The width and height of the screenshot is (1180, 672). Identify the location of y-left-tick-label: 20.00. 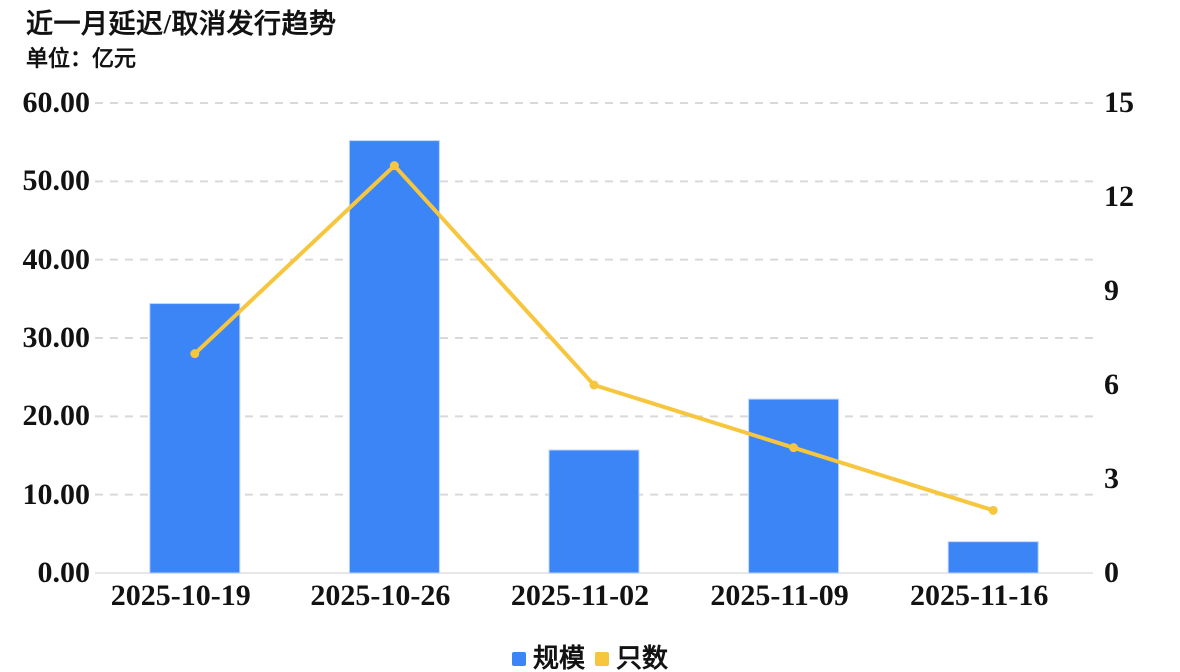
(56, 416).